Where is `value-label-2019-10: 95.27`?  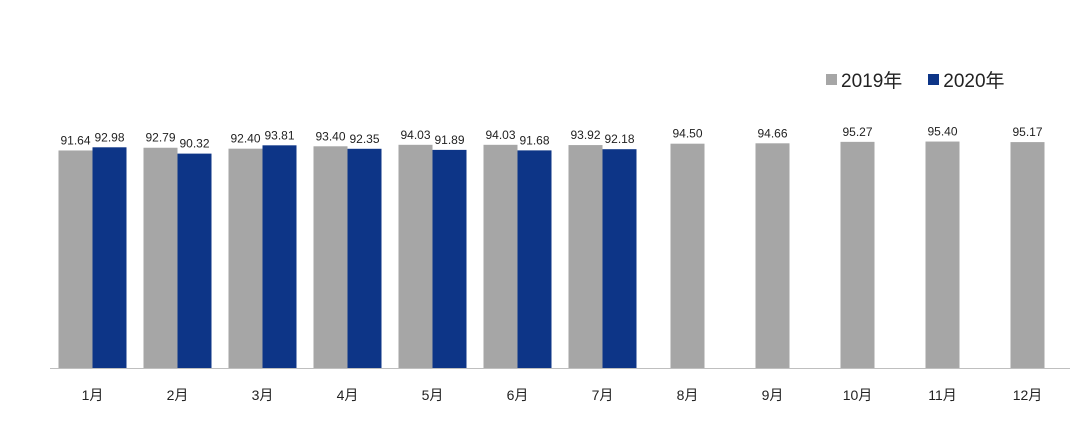 value-label-2019-10: 95.27 is located at coordinates (857, 132).